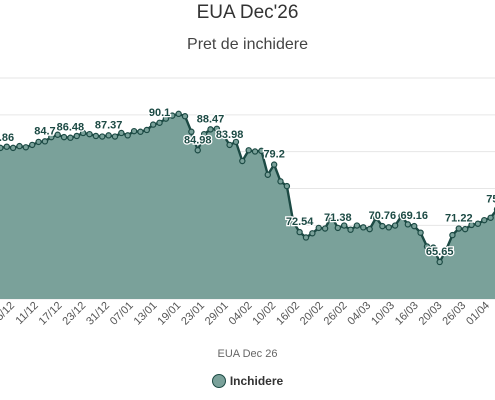 This screenshot has height=400, width=495. What do you see at coordinates (288, 314) in the screenshot?
I see `x-tick-label: 16/02` at bounding box center [288, 314].